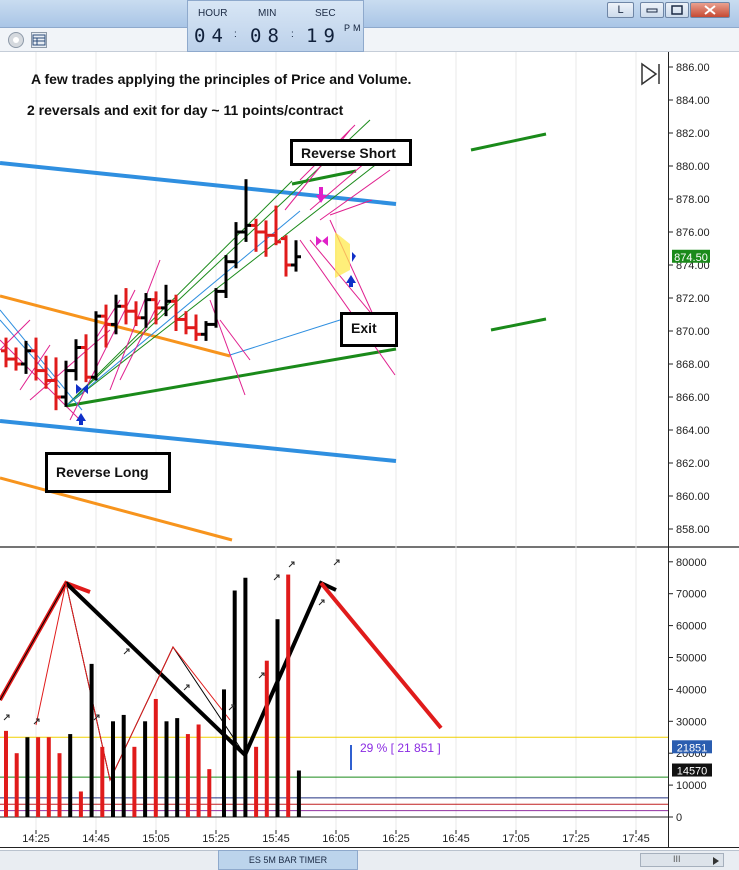 Image resolution: width=739 pixels, height=870 pixels. I want to click on price-tick-label: 870.00, so click(693, 332).